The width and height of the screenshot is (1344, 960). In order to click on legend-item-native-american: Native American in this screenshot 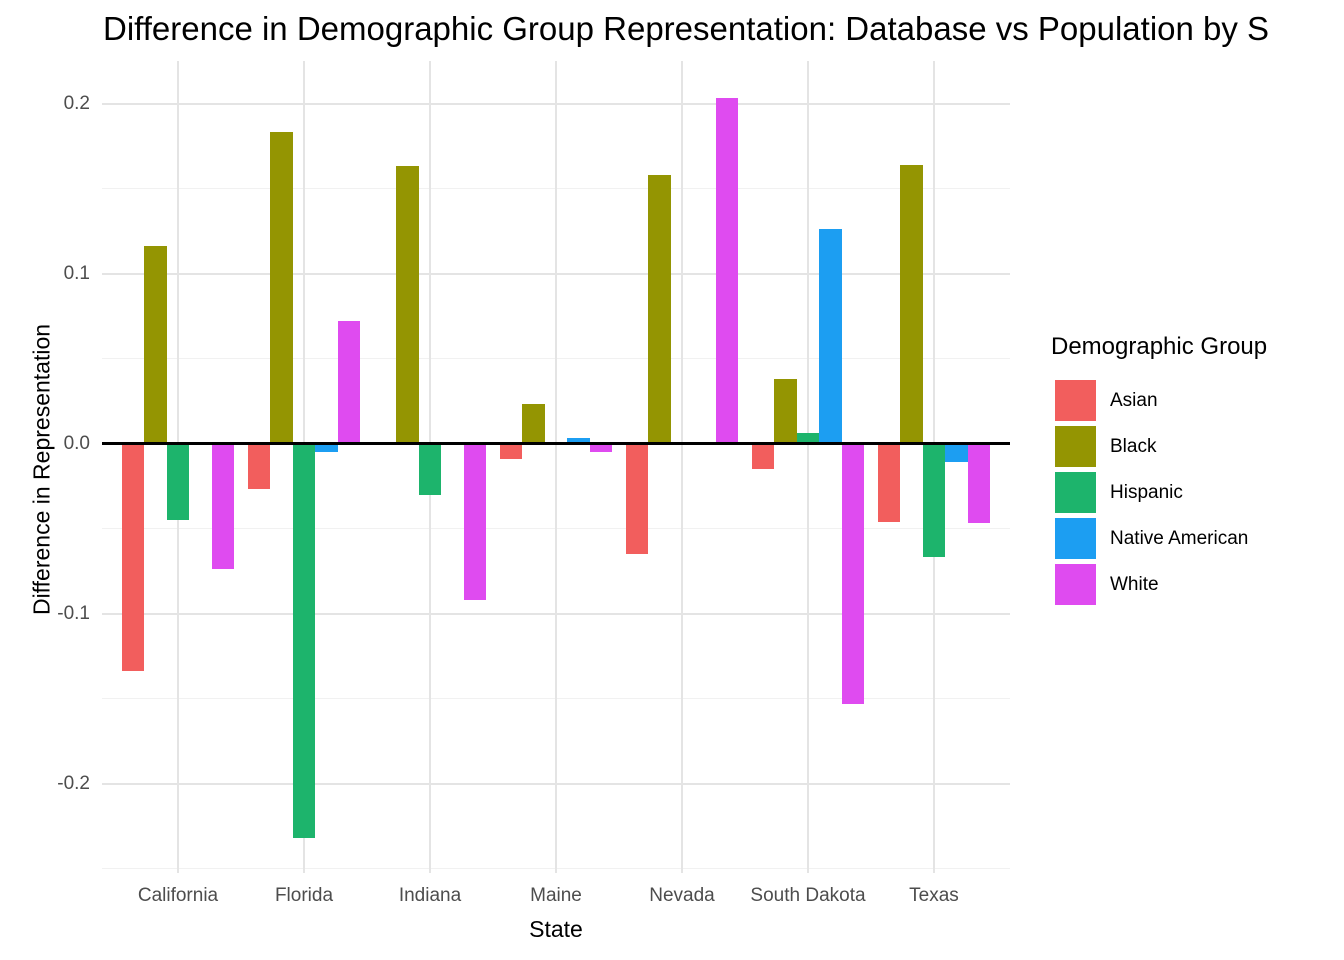, I will do `click(1179, 538)`.